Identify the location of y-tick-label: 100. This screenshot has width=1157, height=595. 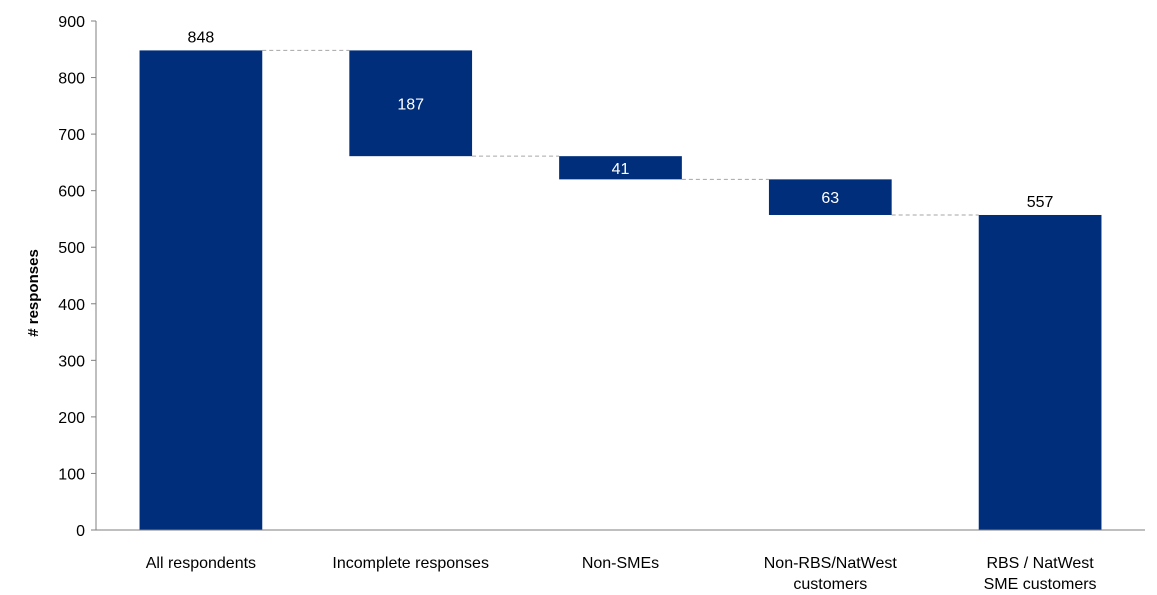
(71, 474).